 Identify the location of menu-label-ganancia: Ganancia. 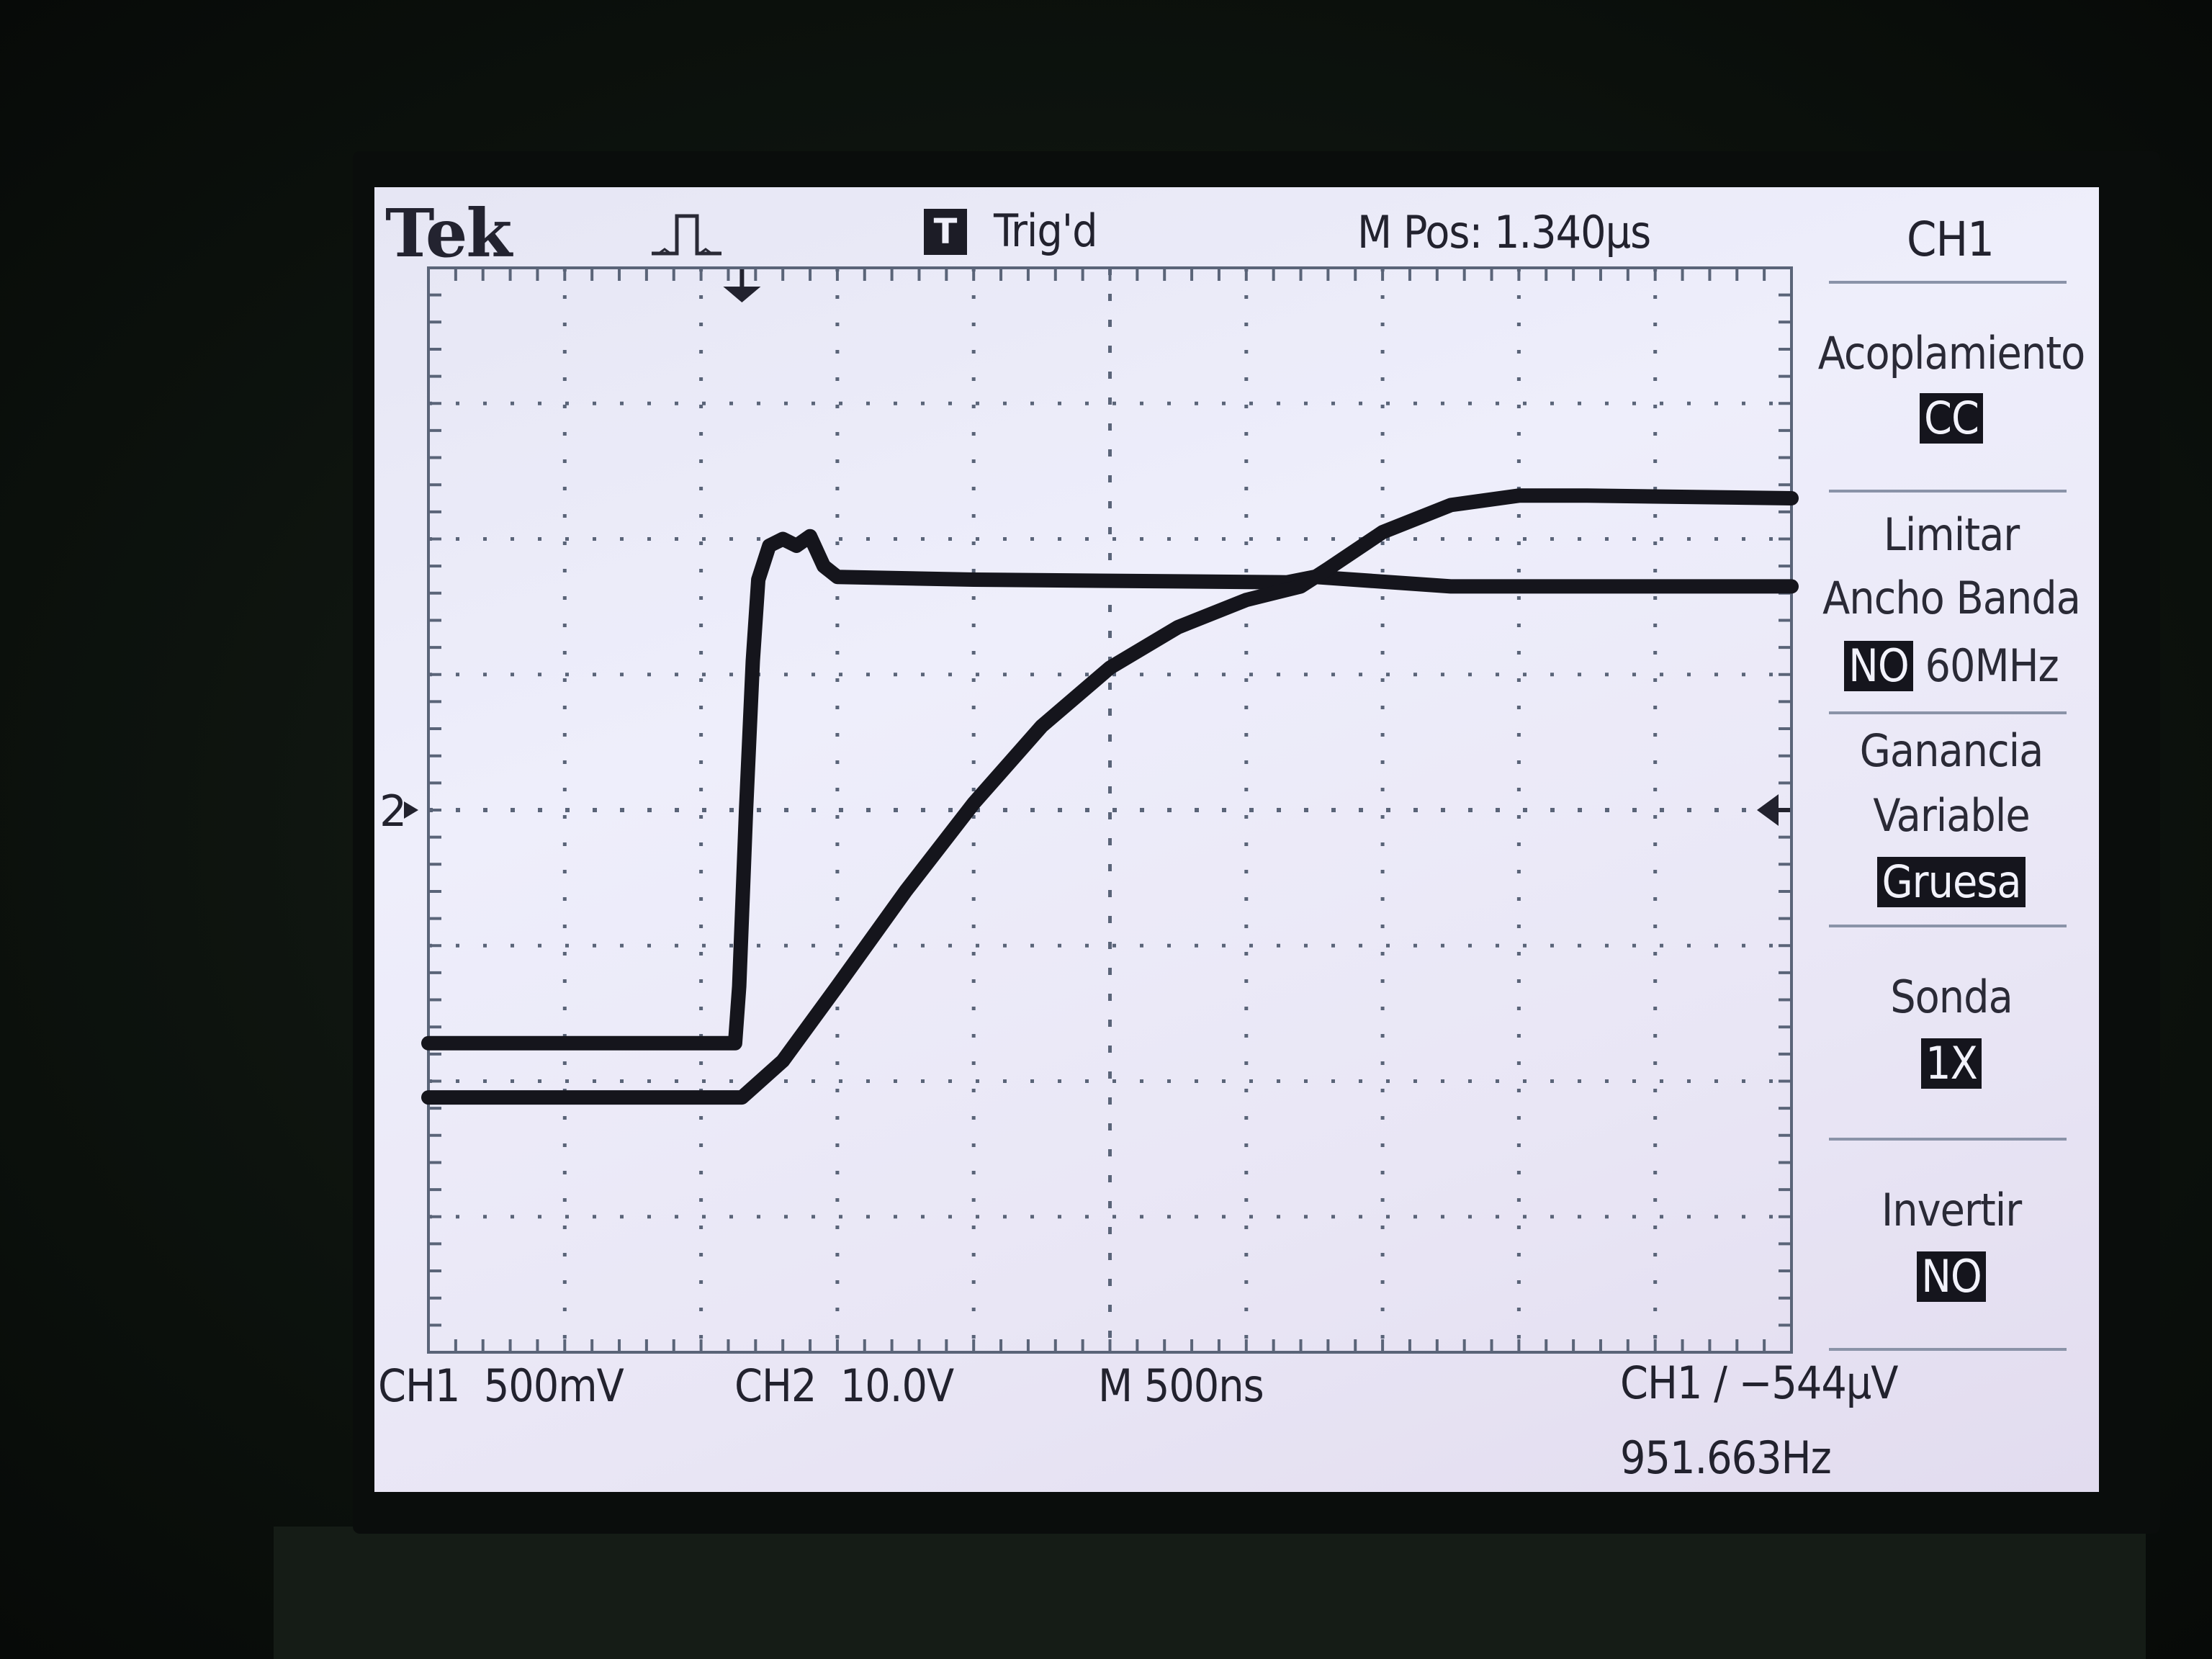
(1952, 750).